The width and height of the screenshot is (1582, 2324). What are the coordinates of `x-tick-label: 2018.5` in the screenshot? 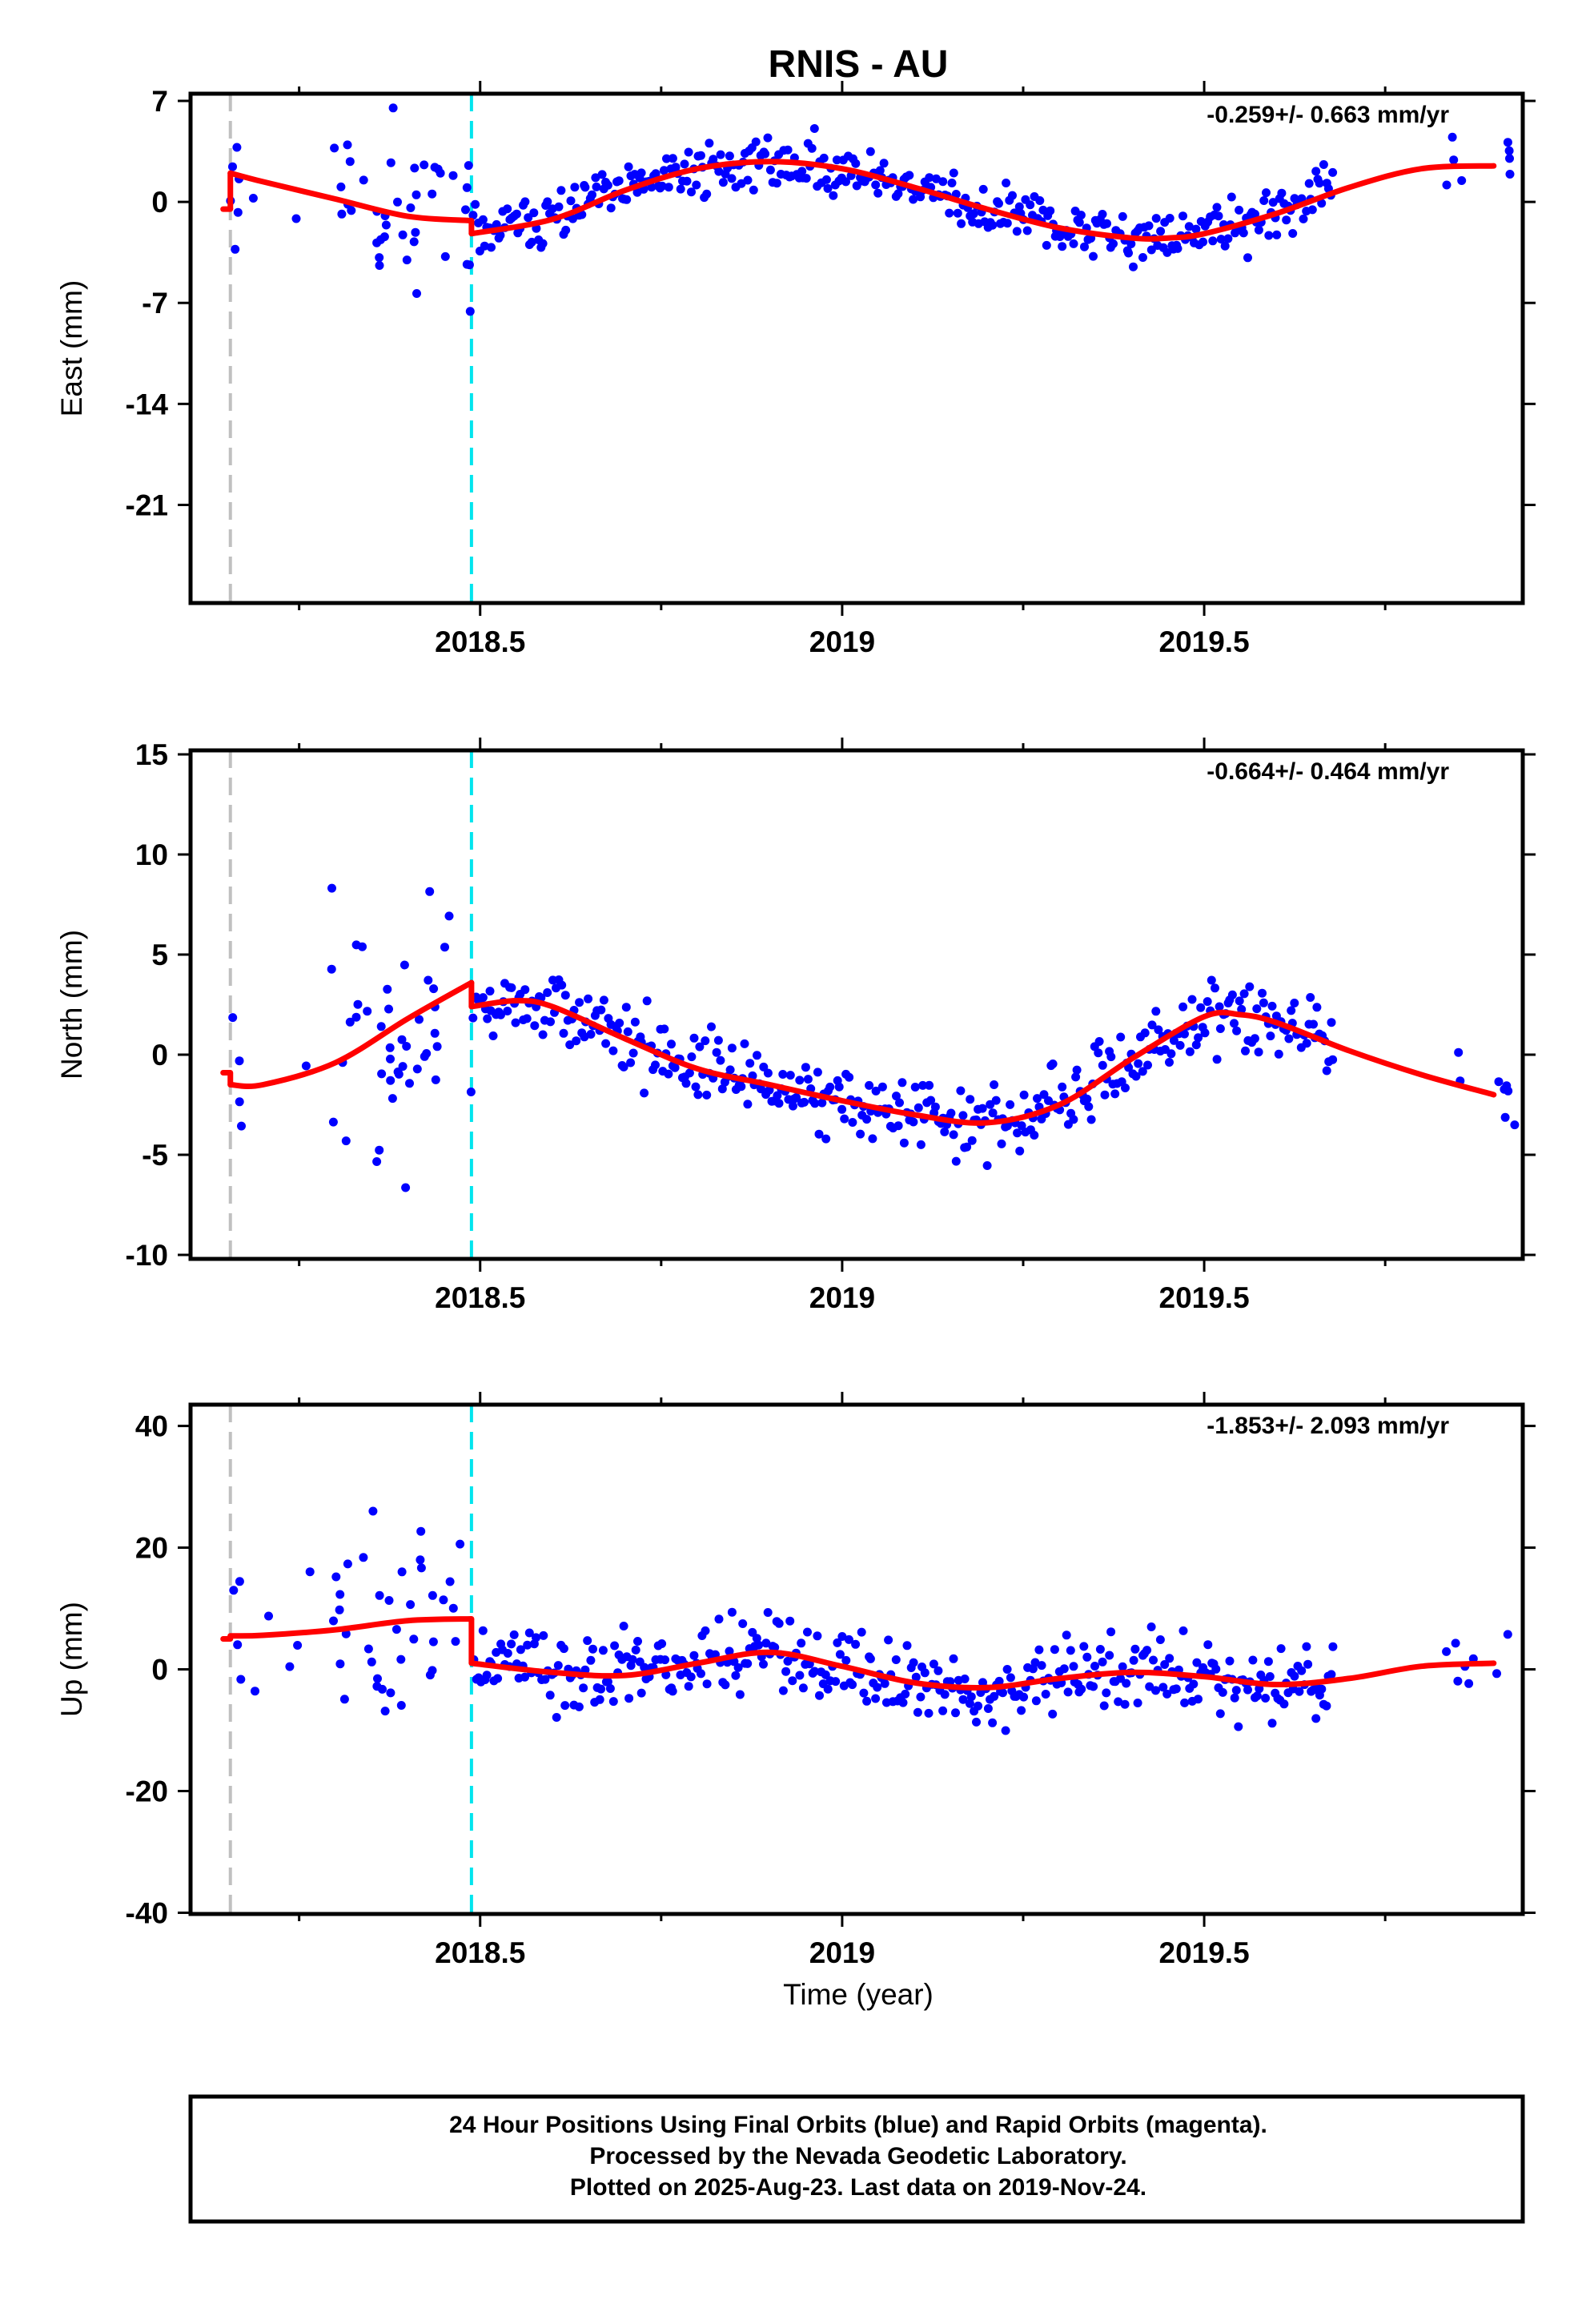 It's located at (480, 1297).